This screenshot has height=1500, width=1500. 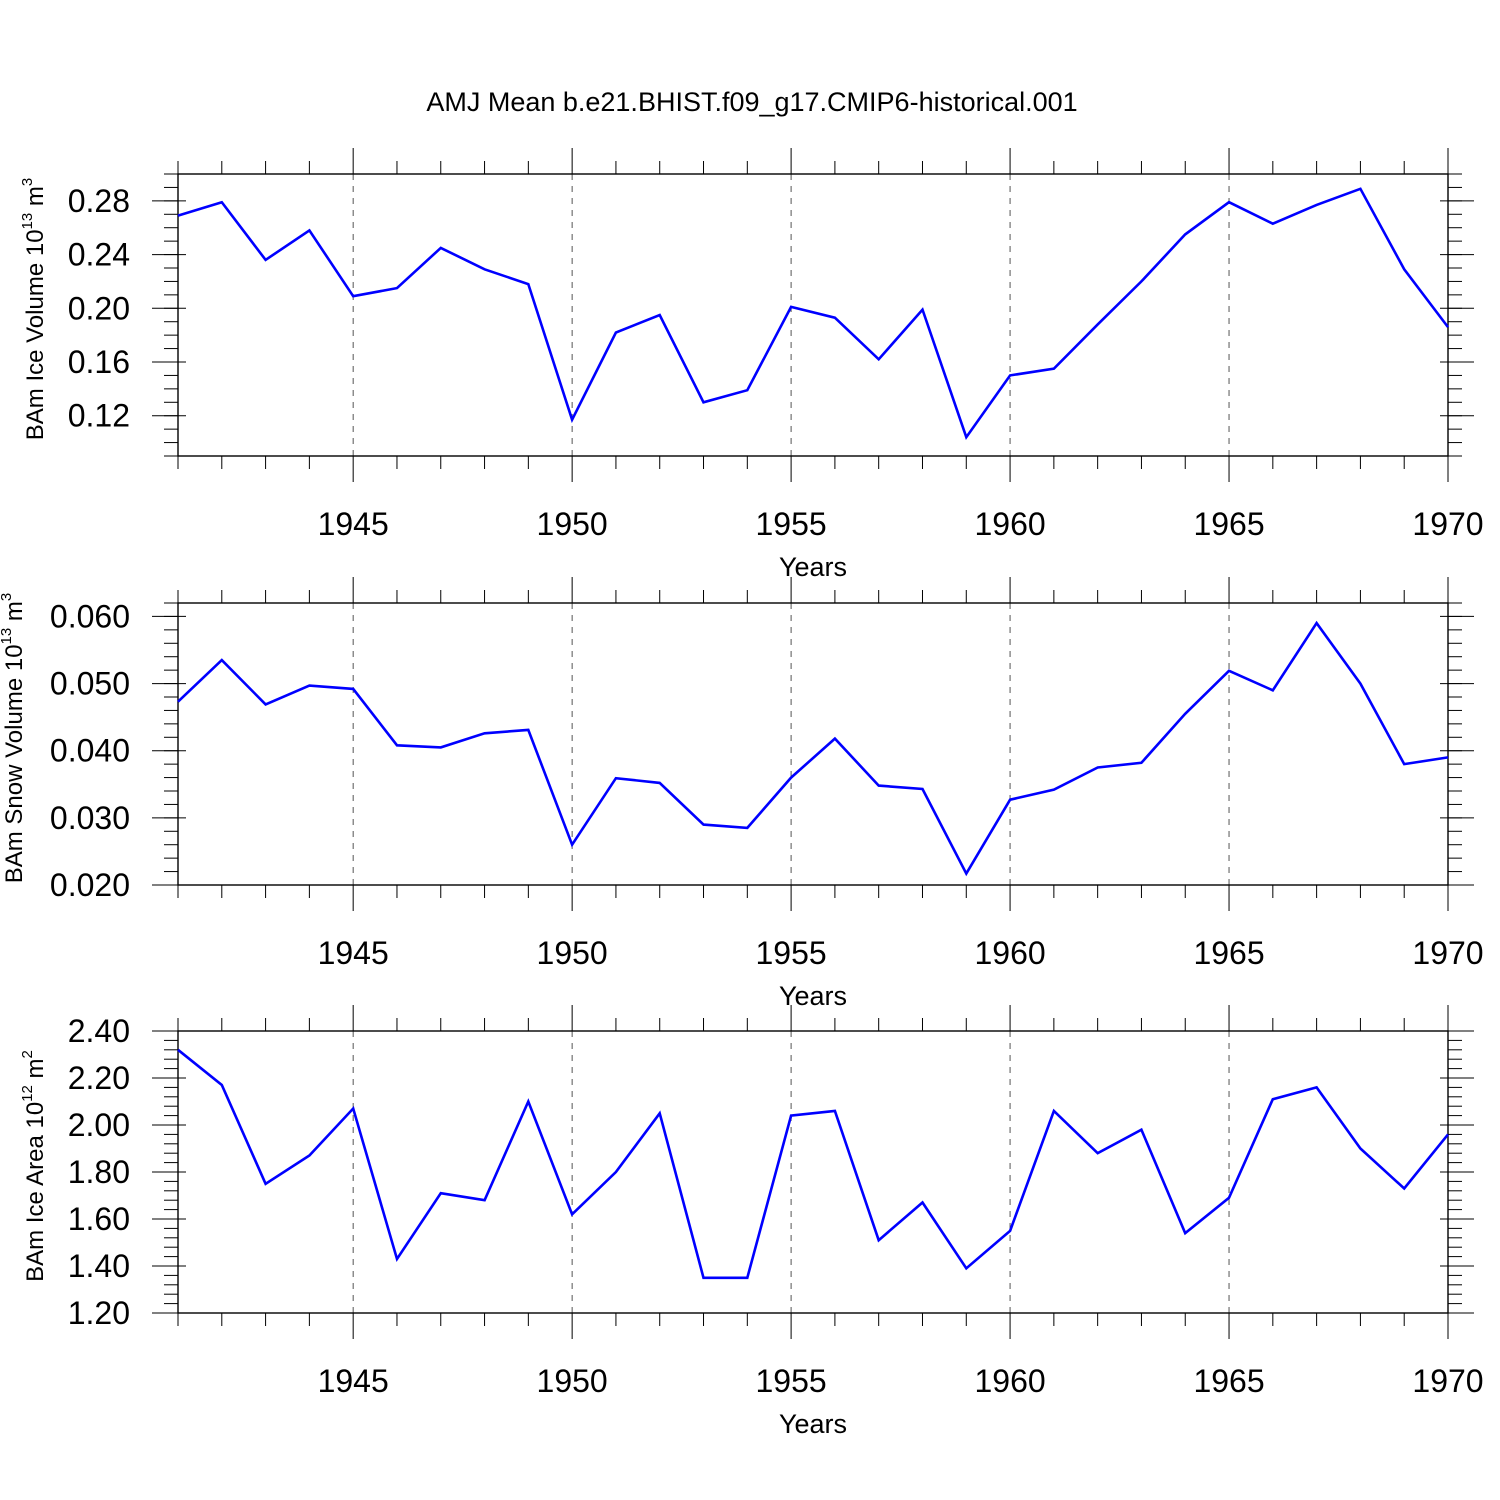 I want to click on y-axis-title-main: BAm Ice Volume 10, so click(x=35, y=334).